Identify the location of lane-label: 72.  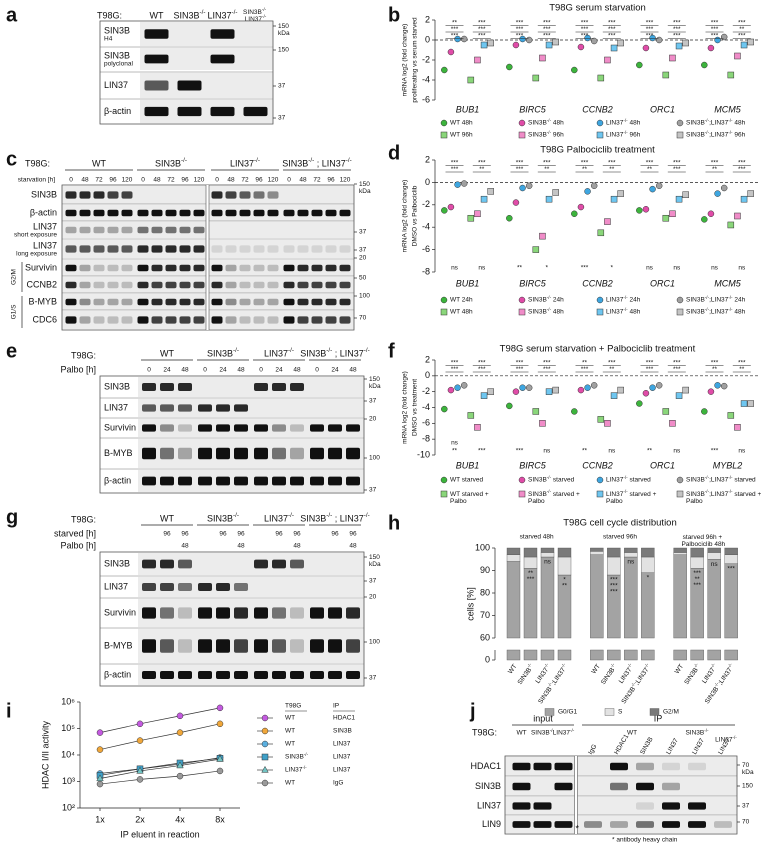
(99, 180).